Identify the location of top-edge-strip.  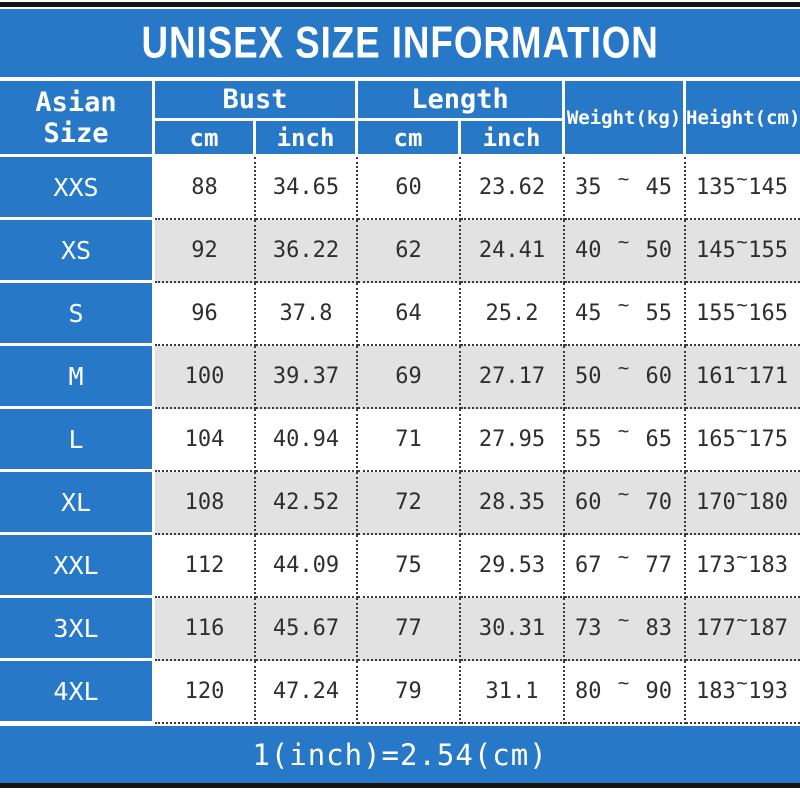
(400, 1).